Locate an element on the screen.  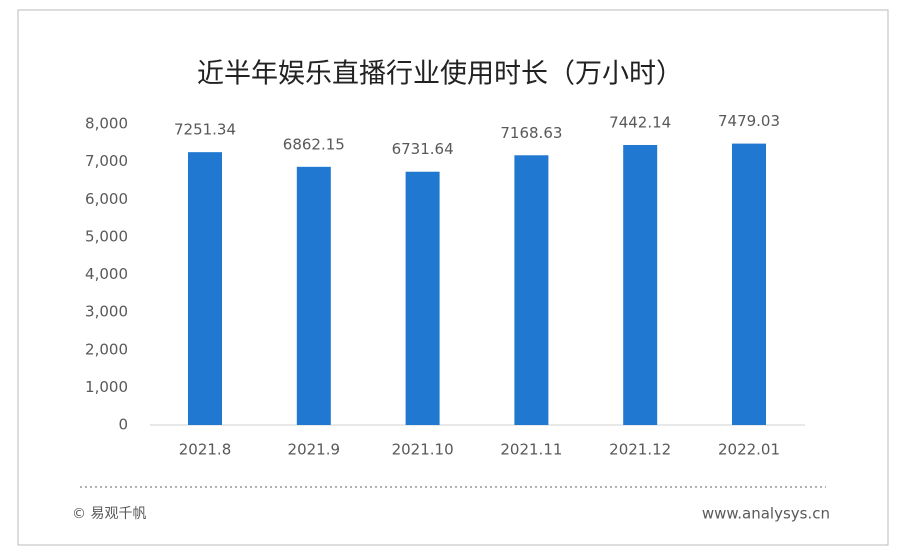
value-label: 6862.15 is located at coordinates (314, 144).